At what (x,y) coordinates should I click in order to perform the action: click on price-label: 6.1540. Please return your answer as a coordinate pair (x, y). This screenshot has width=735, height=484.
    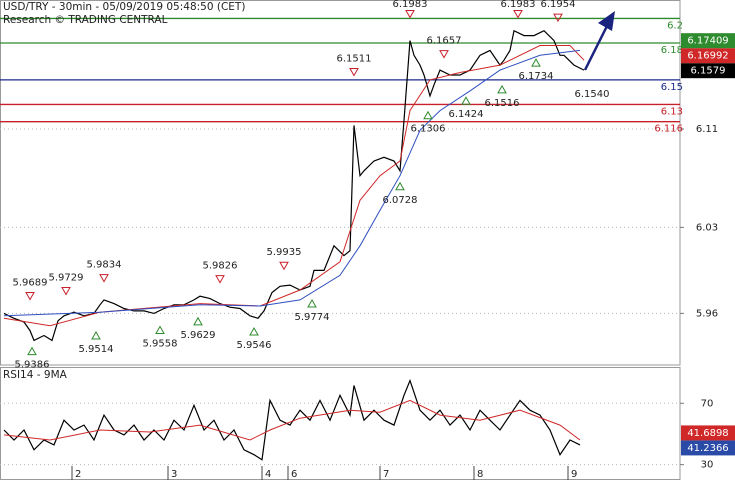
    Looking at the image, I should click on (592, 94).